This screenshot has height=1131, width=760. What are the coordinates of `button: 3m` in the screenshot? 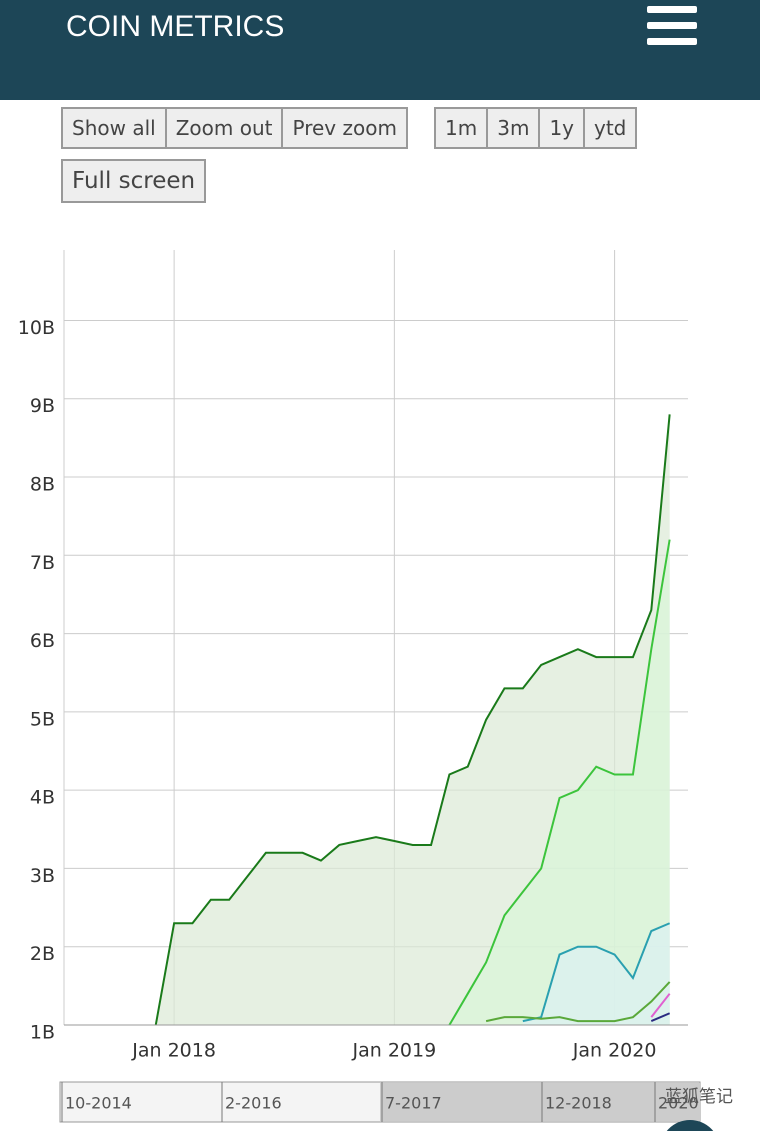 It's located at (514, 128).